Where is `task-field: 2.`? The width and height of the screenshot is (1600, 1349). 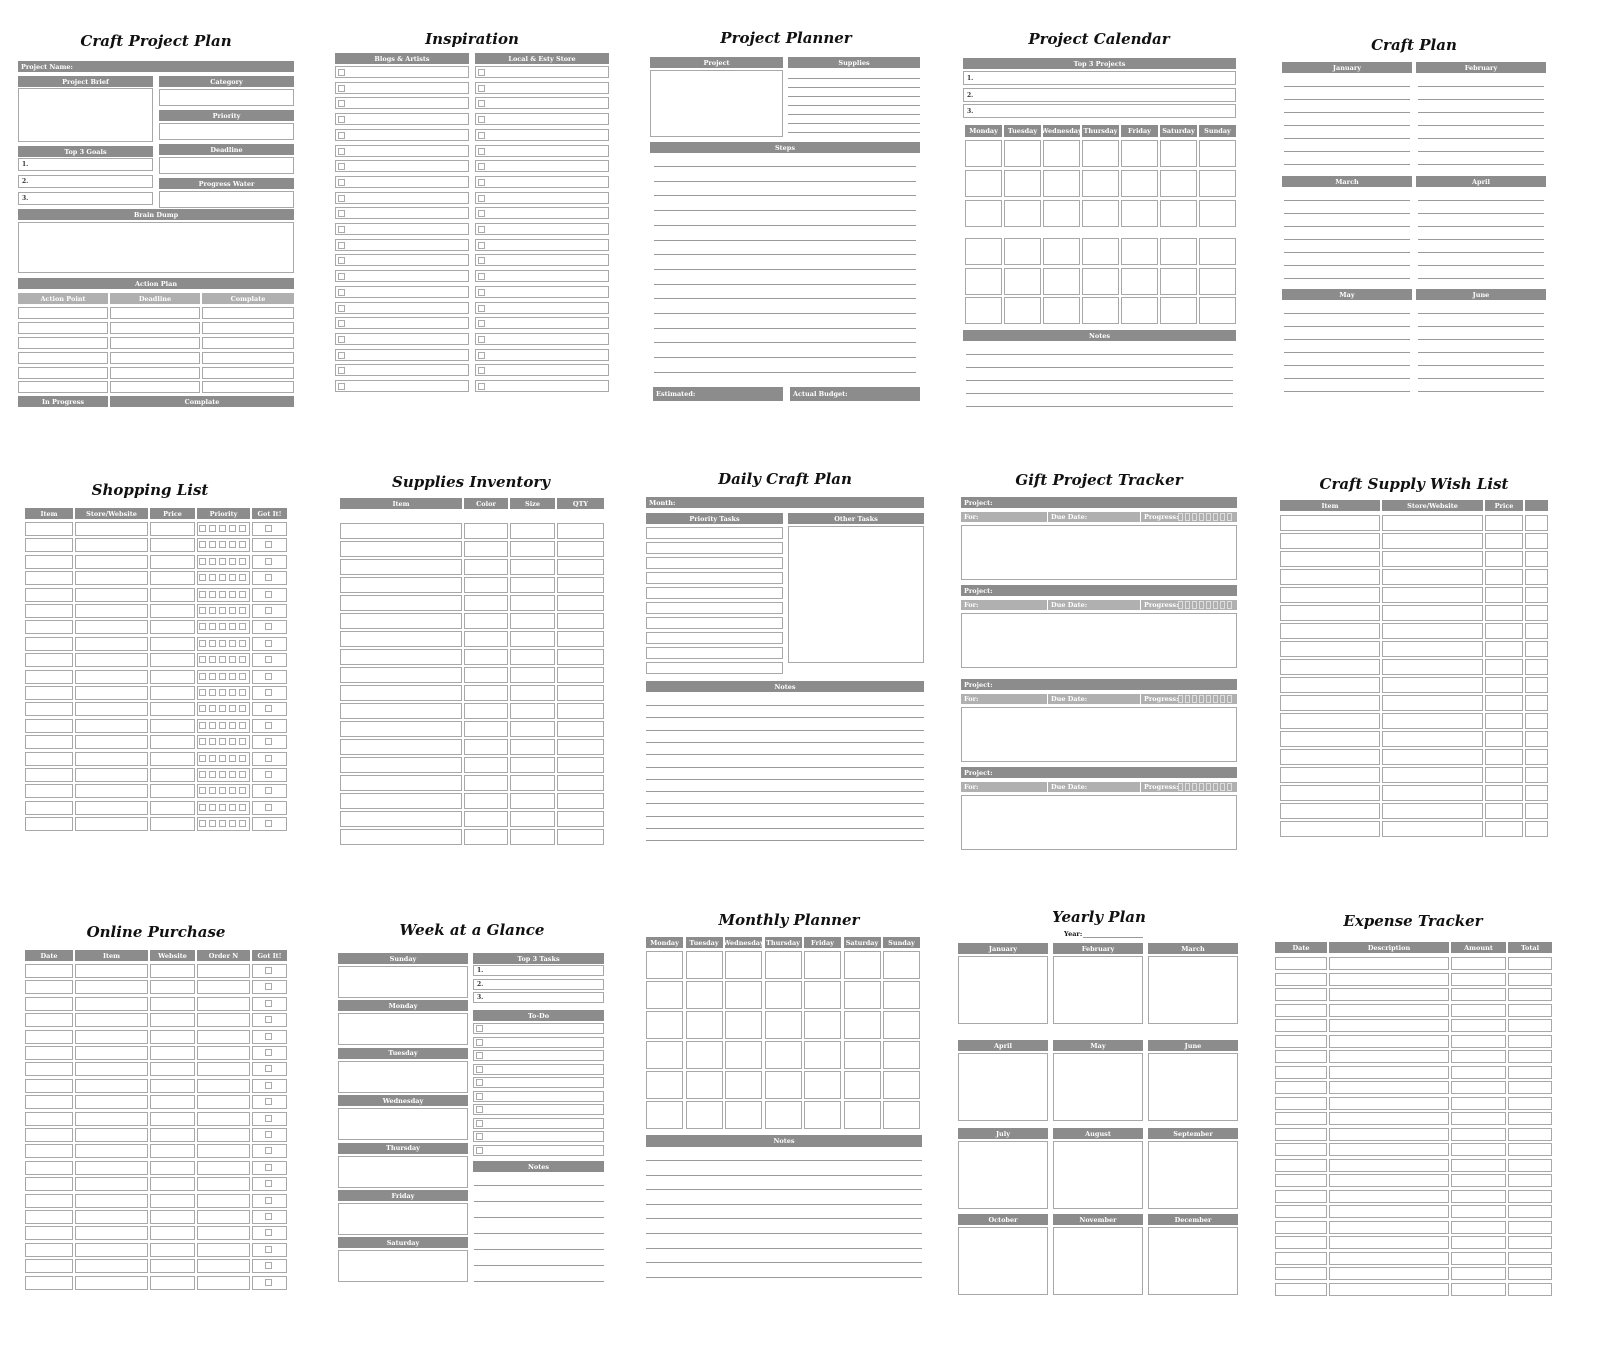 task-field: 2. is located at coordinates (538, 984).